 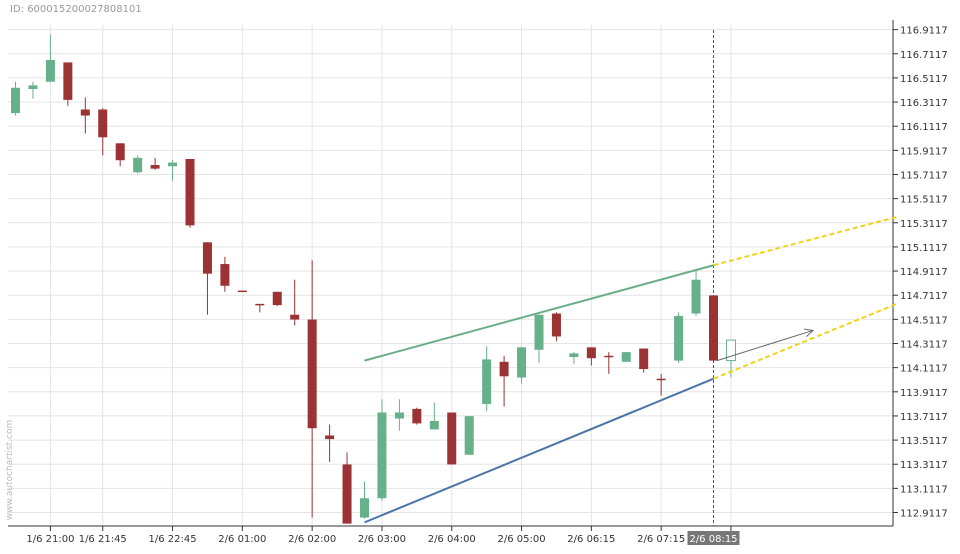 What do you see at coordinates (809, 332) in the screenshot?
I see `forecast-arrow-head` at bounding box center [809, 332].